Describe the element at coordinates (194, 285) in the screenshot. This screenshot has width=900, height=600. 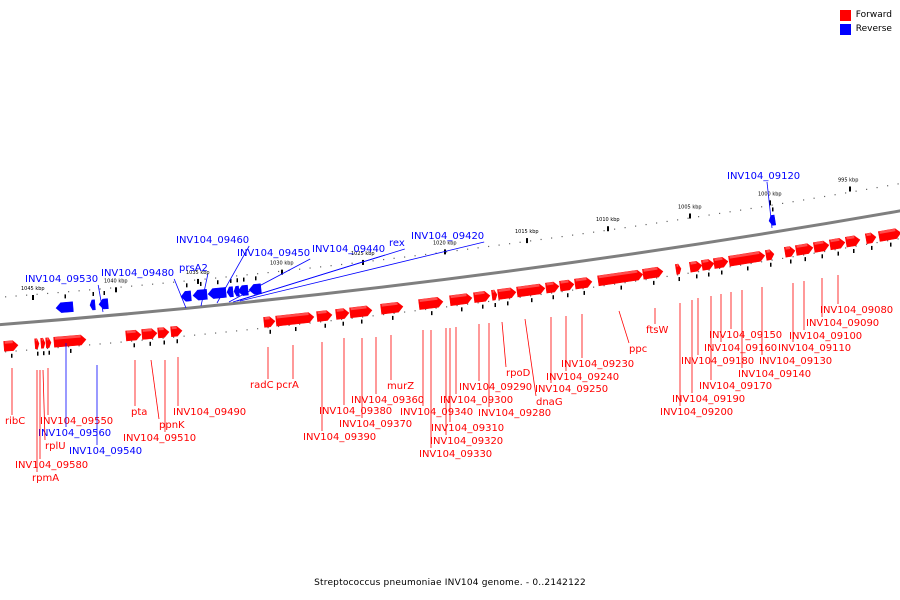
I see `gene-label-prsa2: prsA2` at that location.